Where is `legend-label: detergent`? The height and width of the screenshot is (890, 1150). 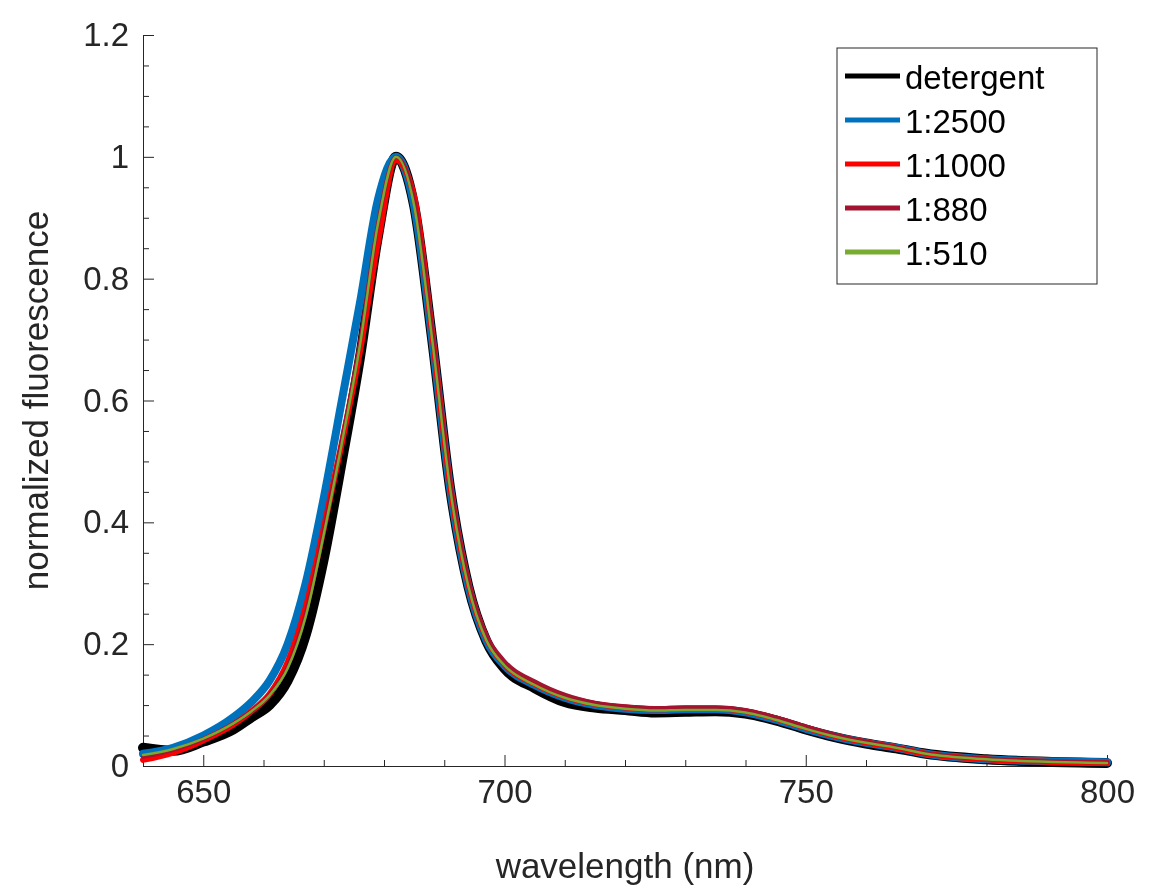
legend-label: detergent is located at coordinates (975, 77).